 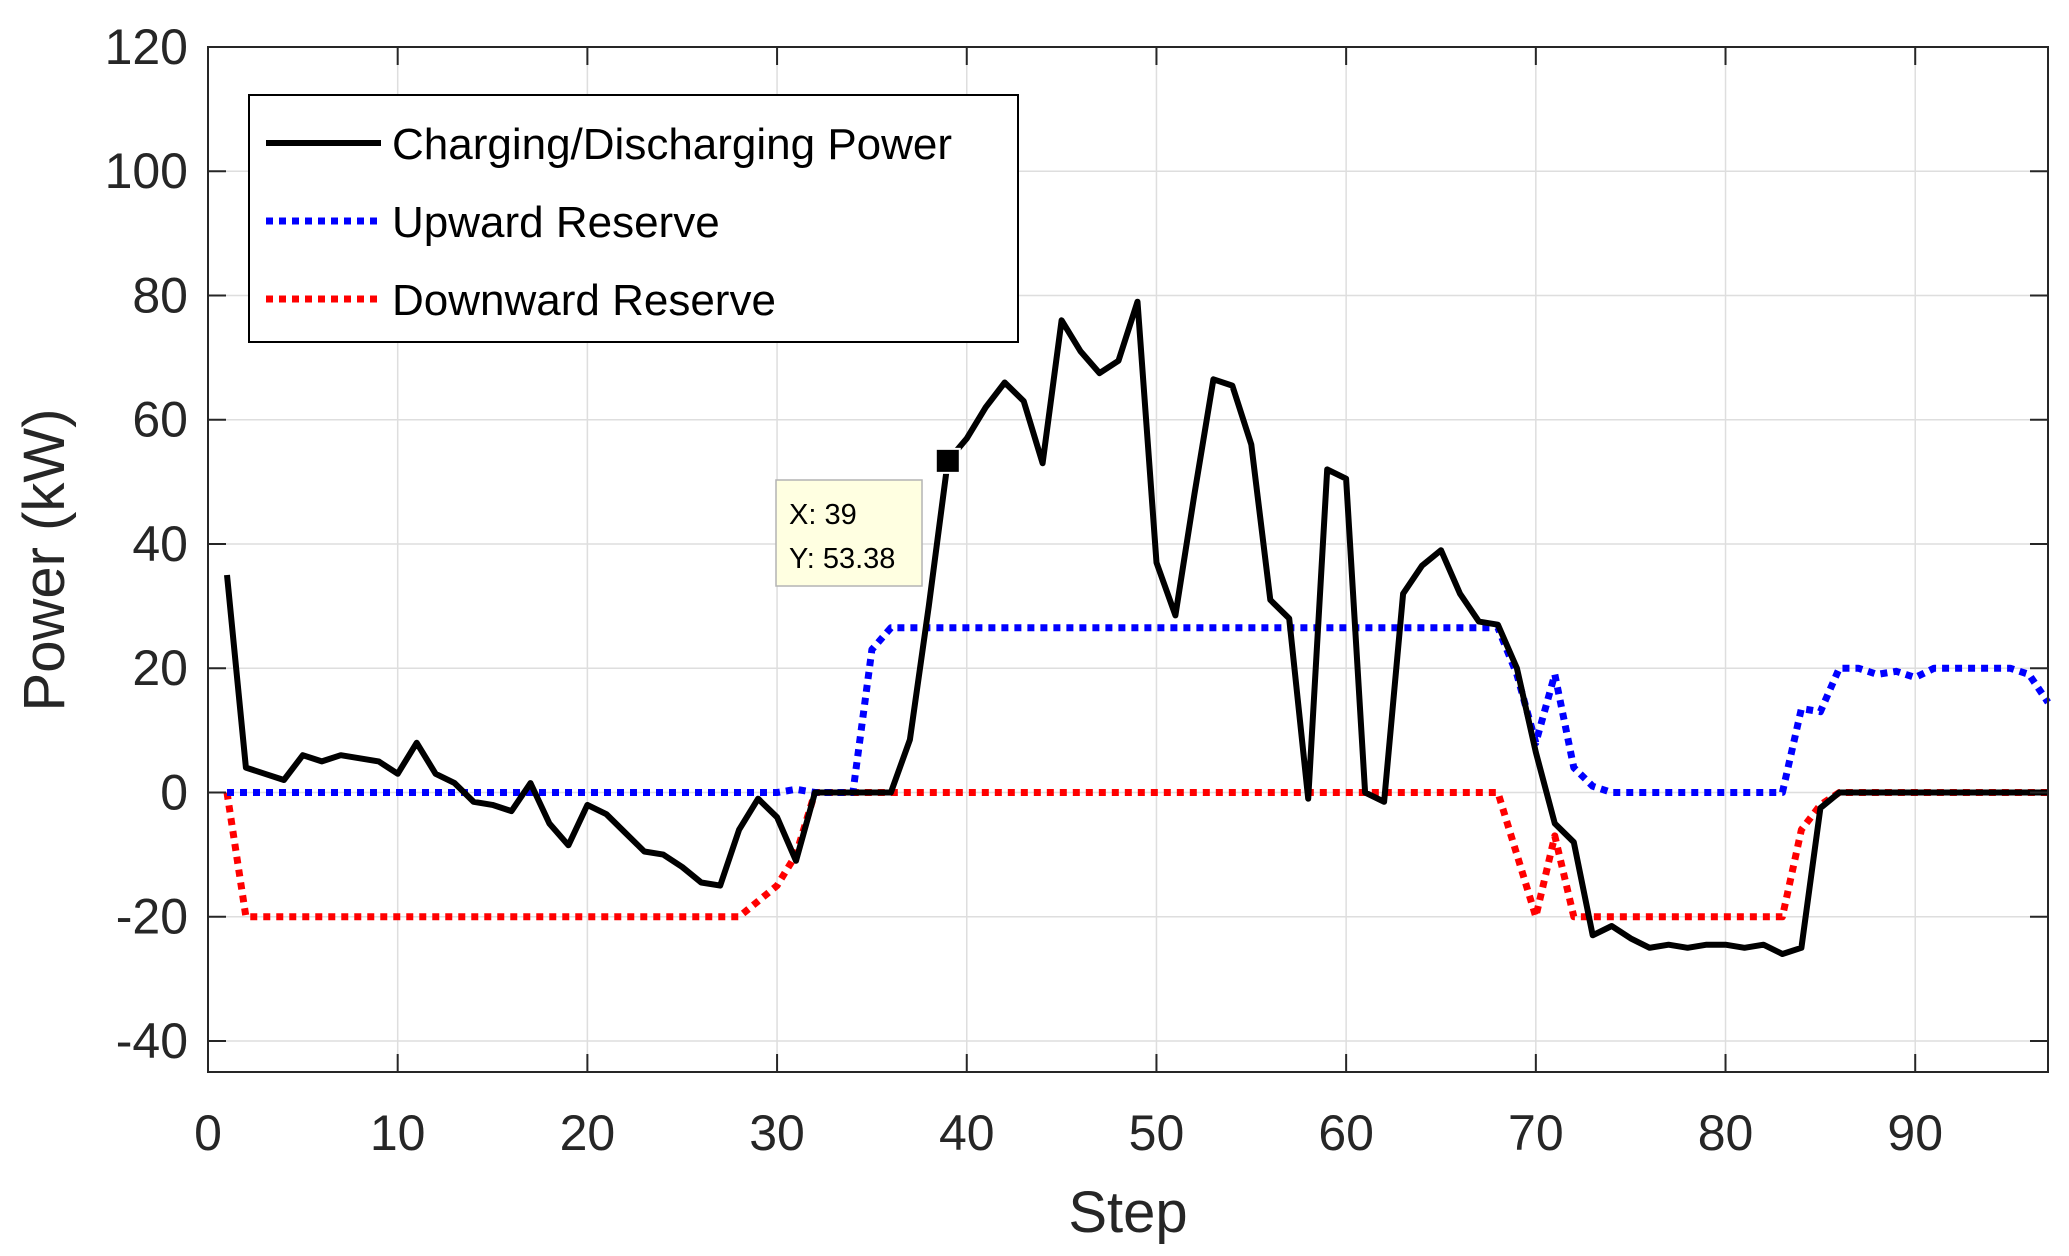 I want to click on legend-box, so click(x=633, y=218).